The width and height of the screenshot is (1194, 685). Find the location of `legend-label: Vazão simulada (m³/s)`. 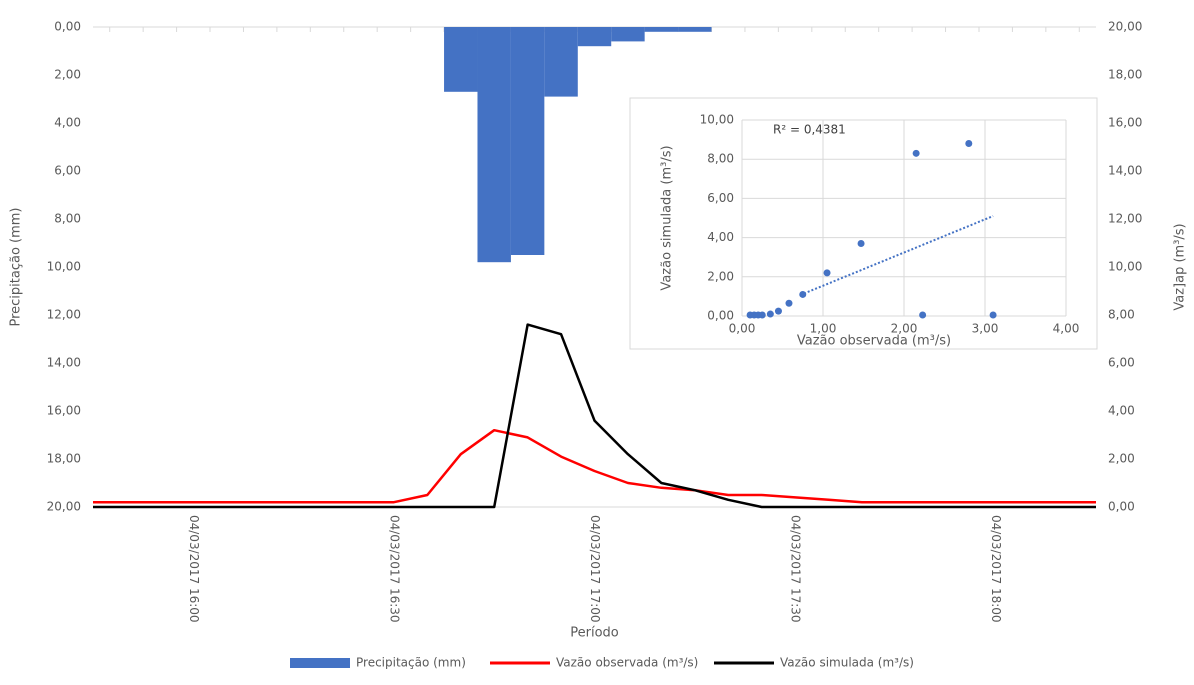

legend-label: Vazão simulada (m³/s) is located at coordinates (847, 663).